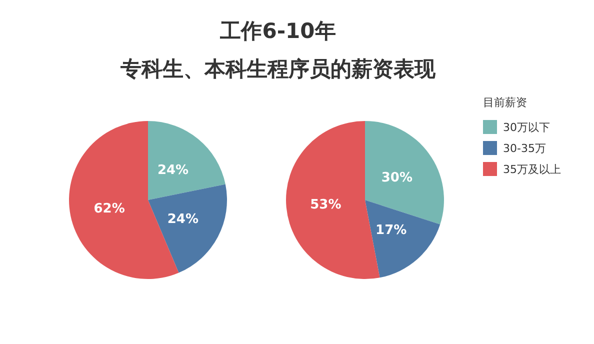 This screenshot has width=594, height=344. I want to click on text: 专科生、本科生程序员的薪资表现, so click(278, 69).